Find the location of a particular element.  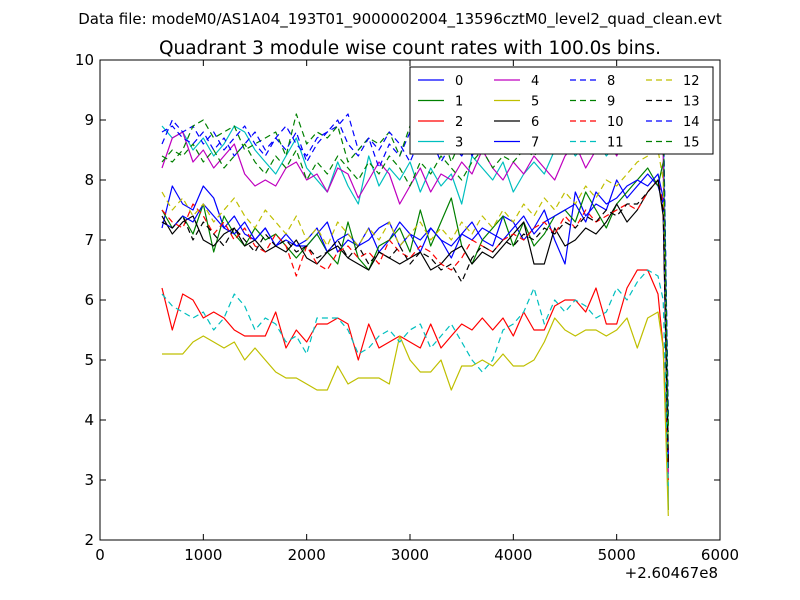

x-tick-label: 4000 is located at coordinates (513, 555).